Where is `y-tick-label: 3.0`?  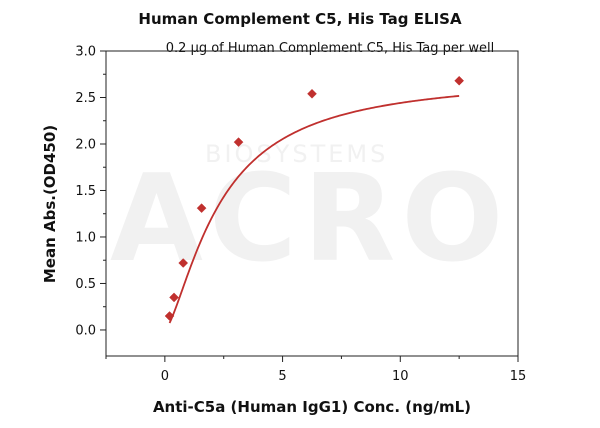 y-tick-label: 3.0 is located at coordinates (85, 52).